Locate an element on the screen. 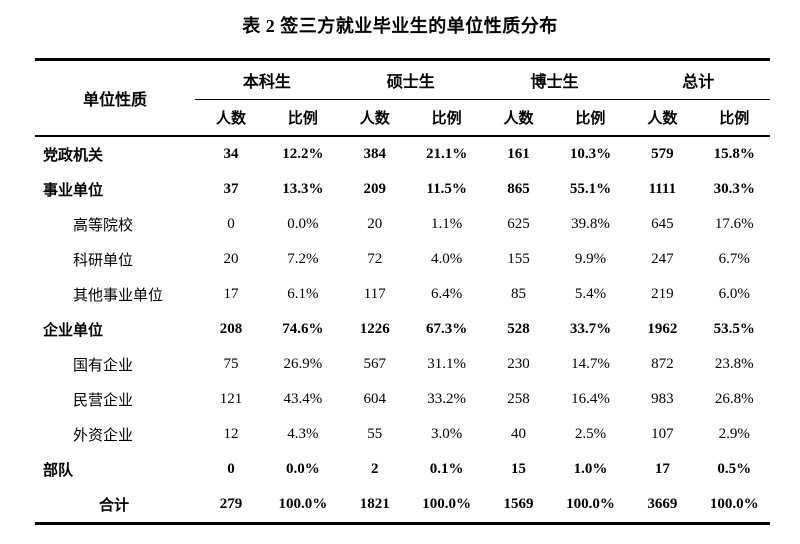  table-row: 外资企业 12 4.3% 55 3.0% 40 2.5% 107 2.9% is located at coordinates (402, 434).